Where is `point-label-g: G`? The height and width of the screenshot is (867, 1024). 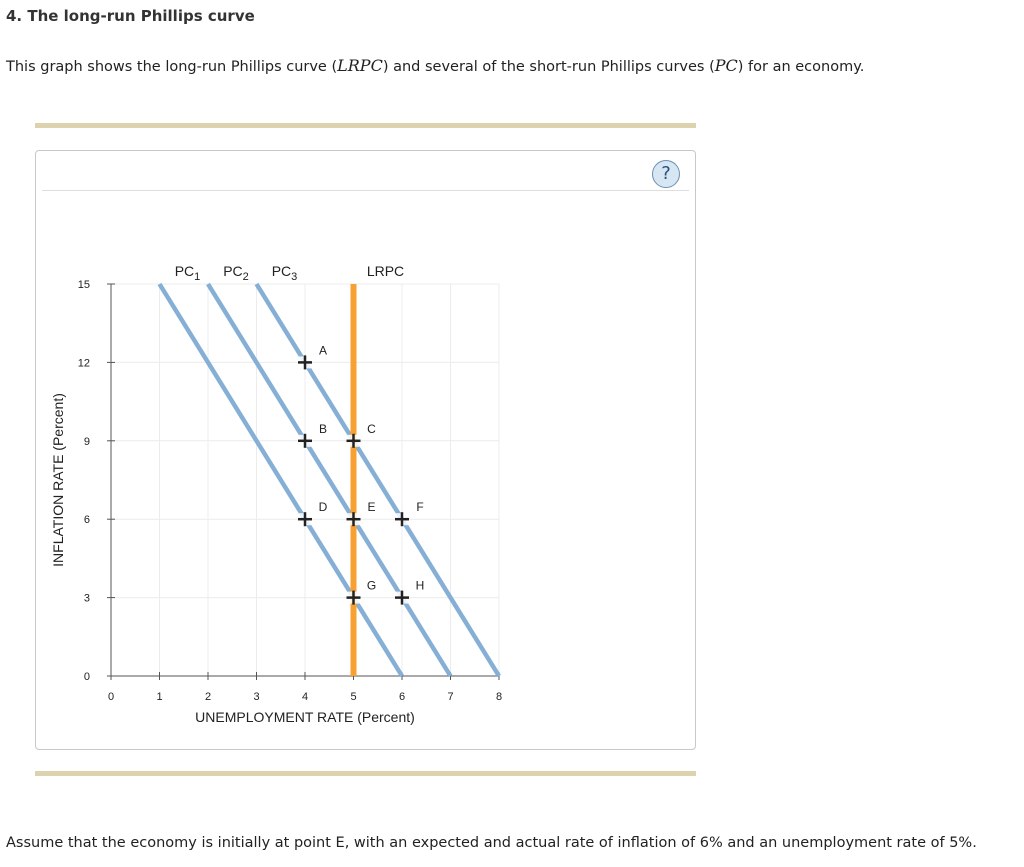 point-label-g: G is located at coordinates (371, 586).